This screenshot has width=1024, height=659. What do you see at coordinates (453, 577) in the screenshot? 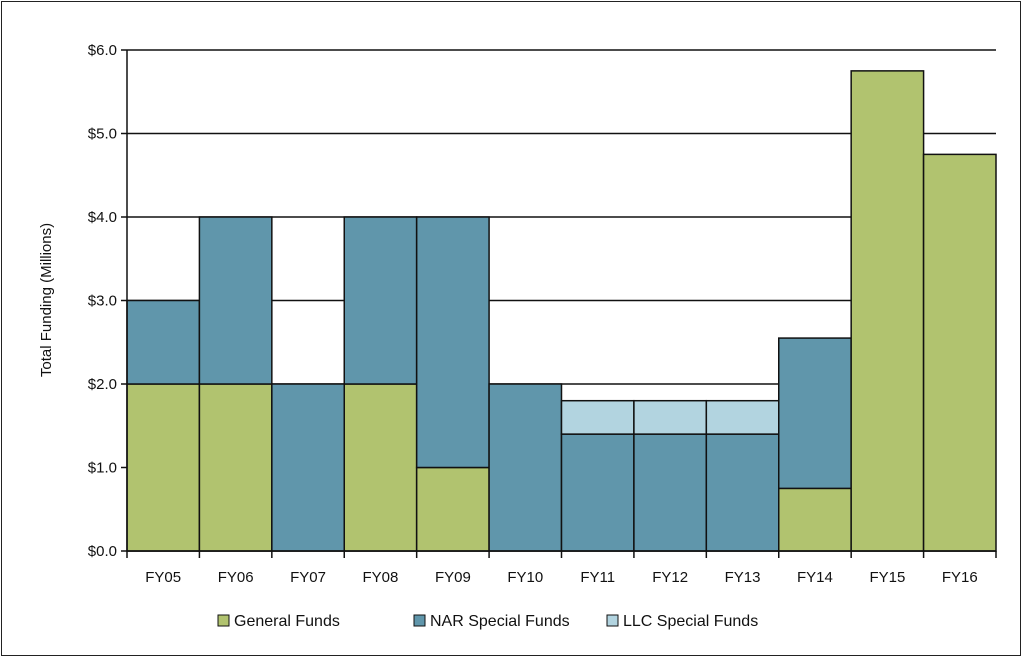
I see `x-tick-label: FY09` at bounding box center [453, 577].